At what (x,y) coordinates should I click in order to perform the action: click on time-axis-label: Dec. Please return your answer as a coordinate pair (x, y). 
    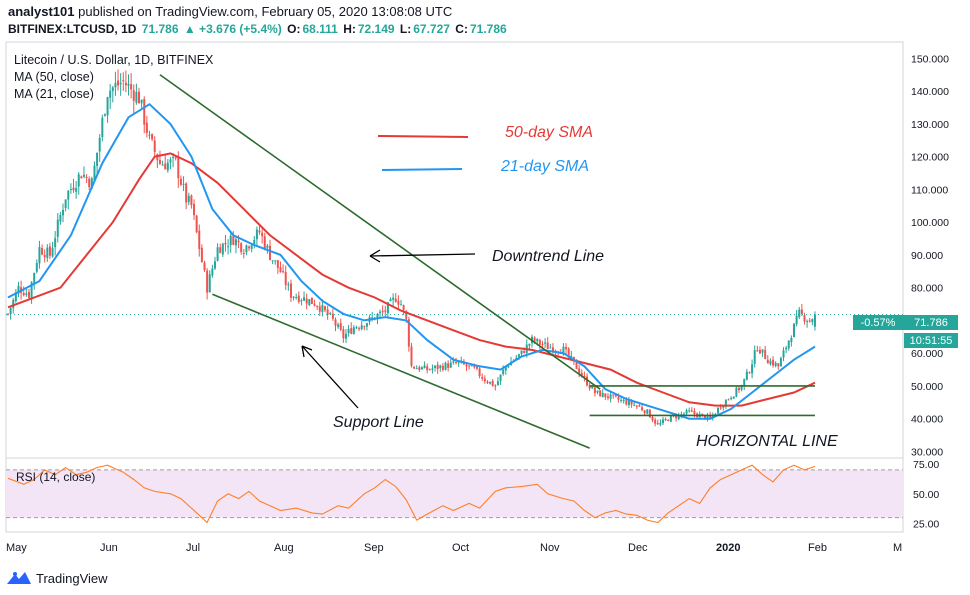
    Looking at the image, I should click on (638, 548).